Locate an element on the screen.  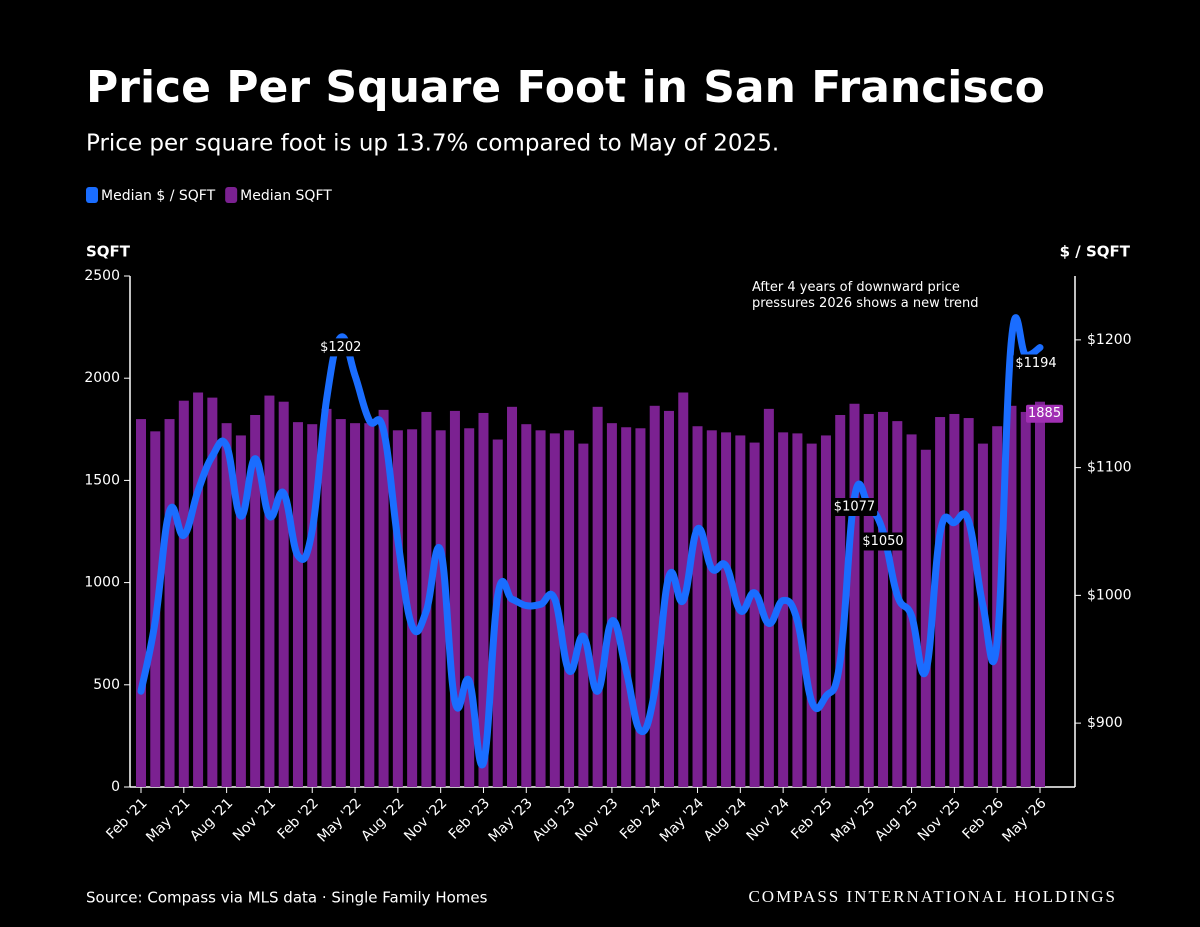
legend-label: Median SQFT is located at coordinates (286, 196).